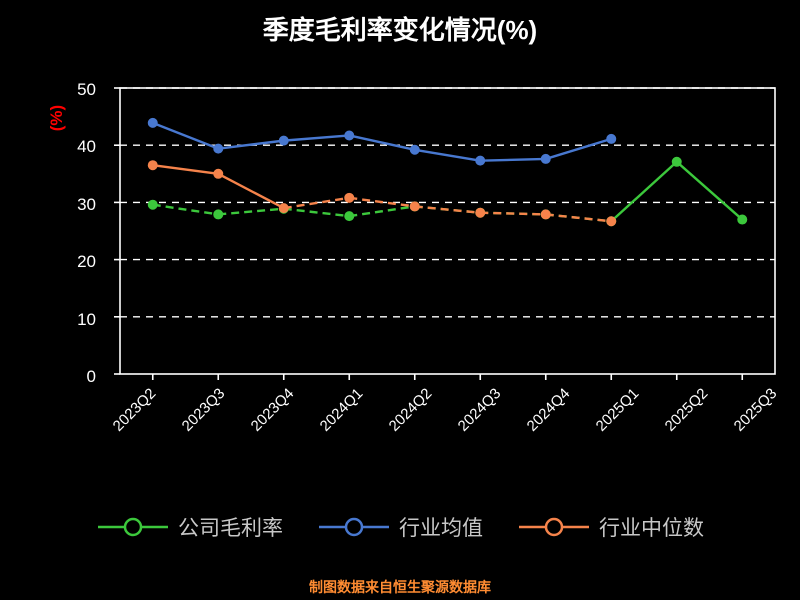 This screenshot has width=800, height=600. I want to click on legend-item-industry-mean: 行业均值, so click(400, 527).